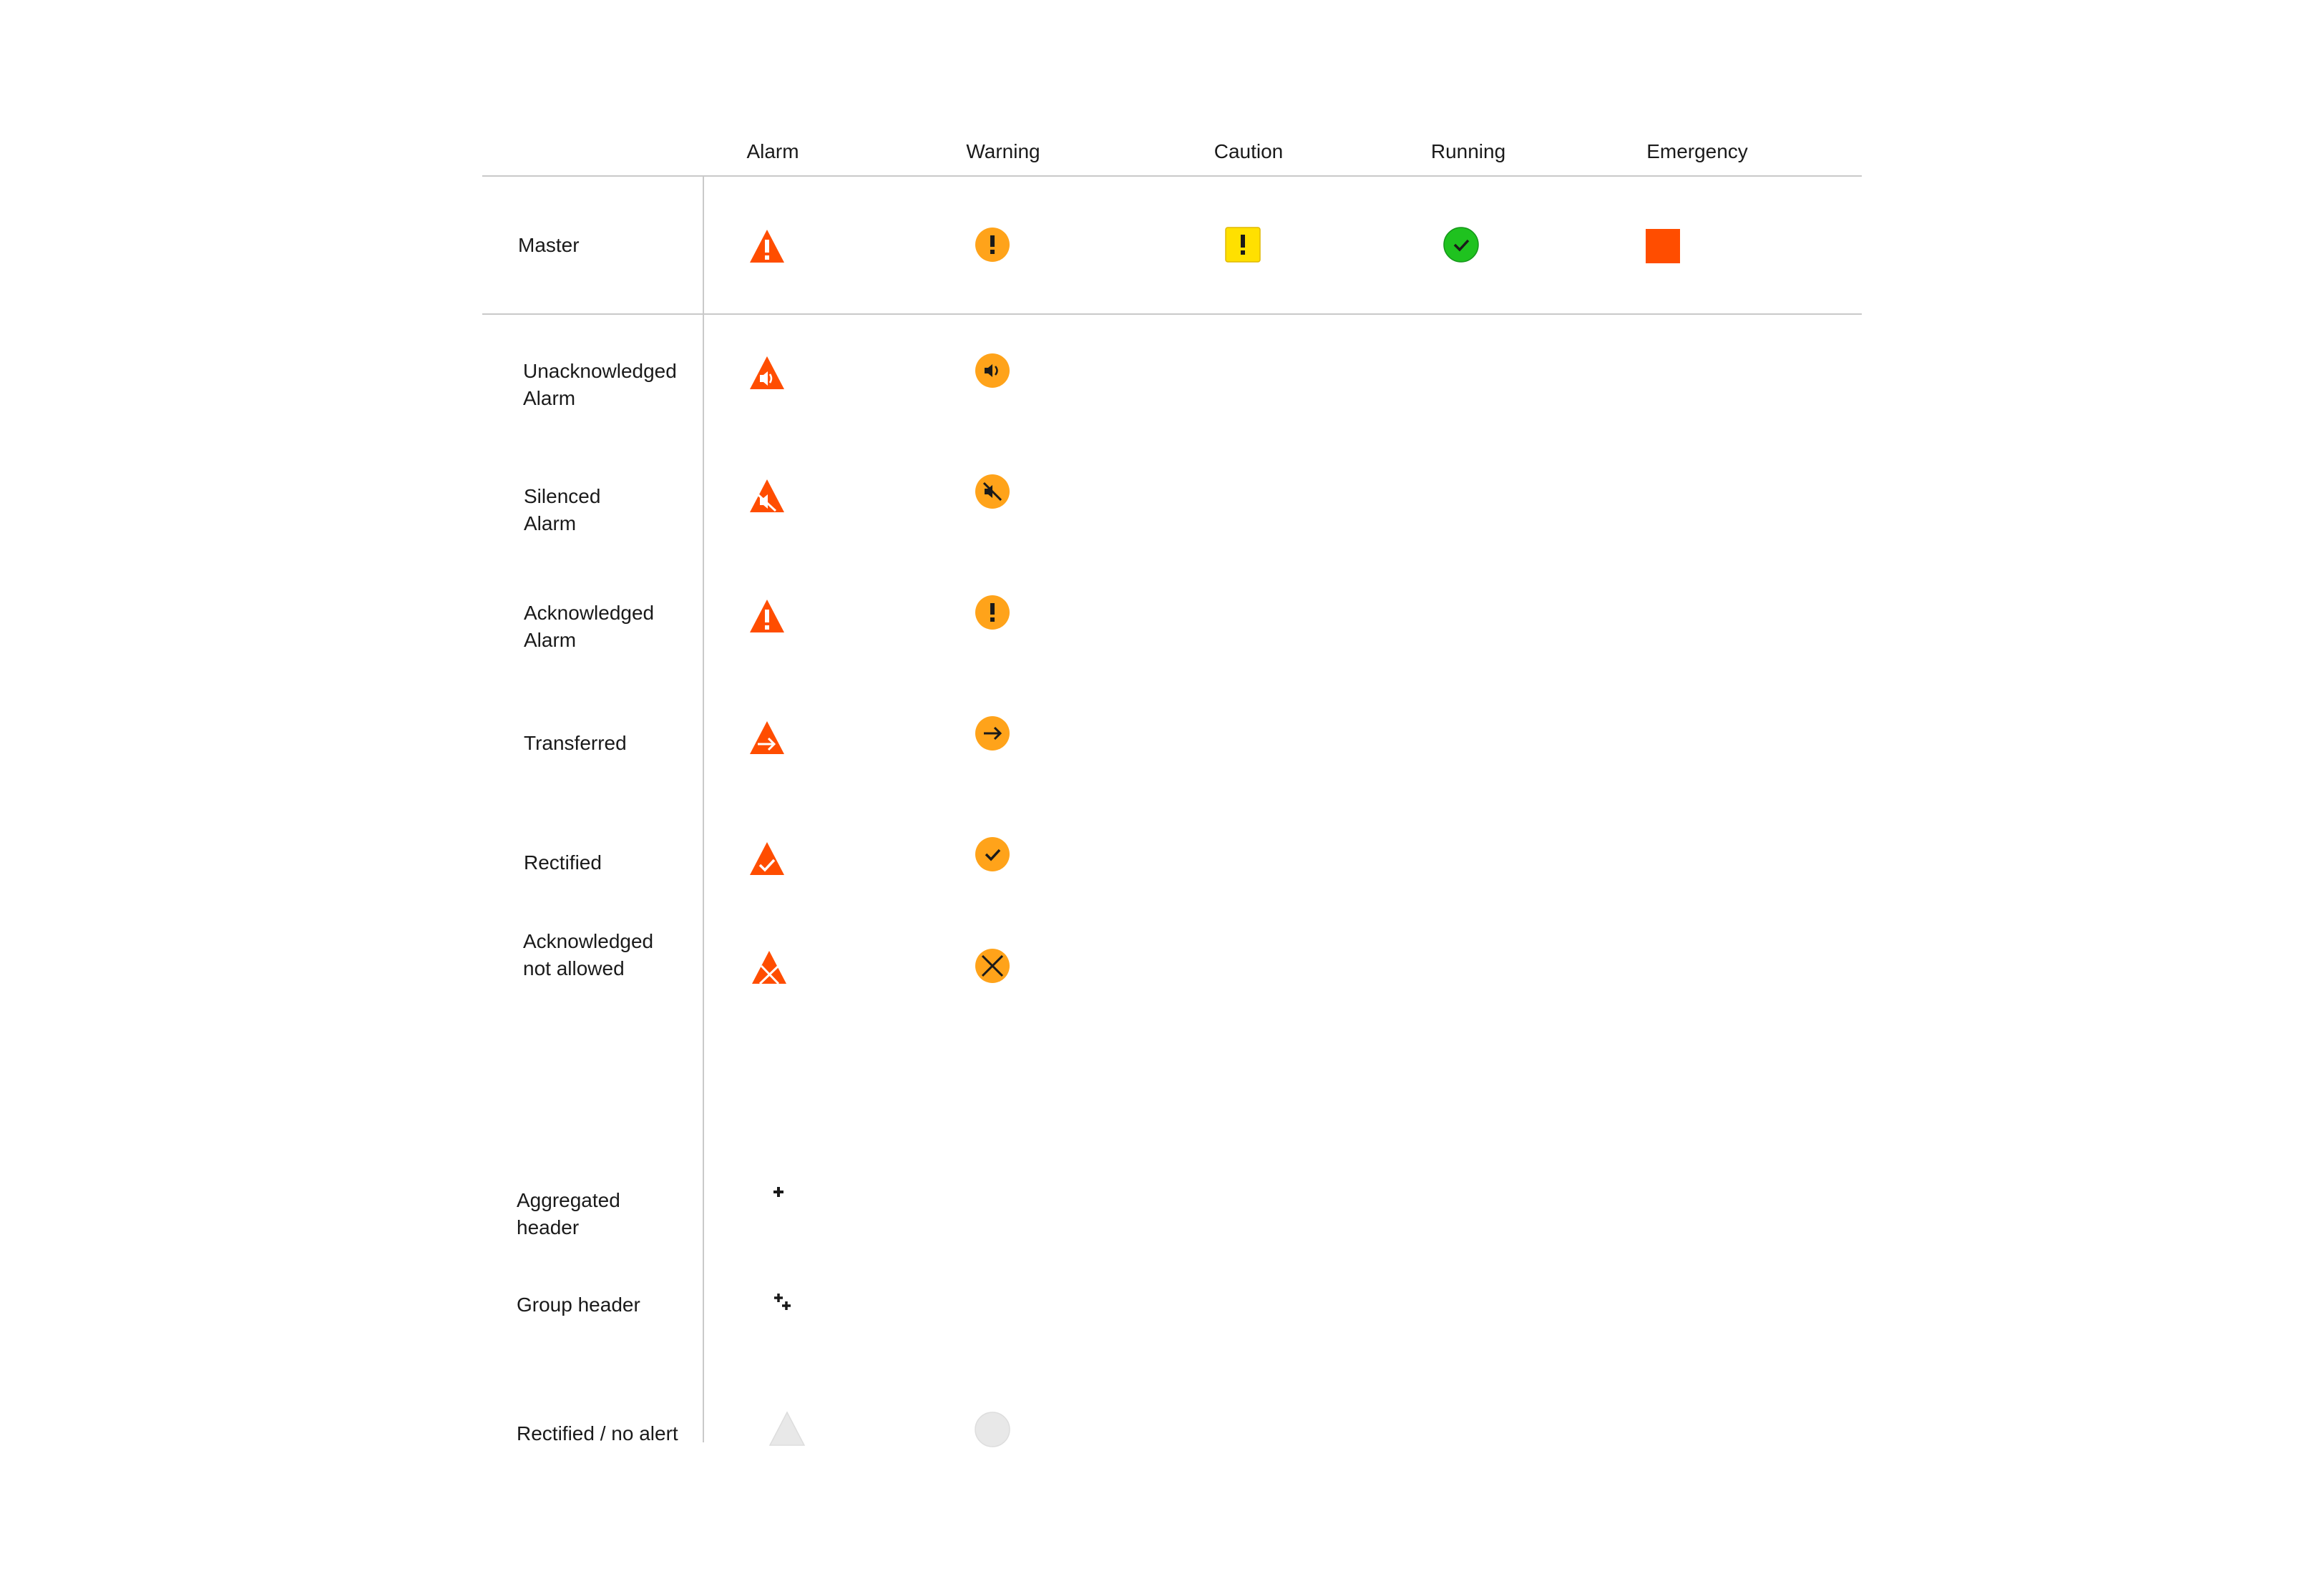 This screenshot has width=2324, height=1574. Describe the element at coordinates (783, 1302) in the screenshot. I see `double-plus-icon` at that location.